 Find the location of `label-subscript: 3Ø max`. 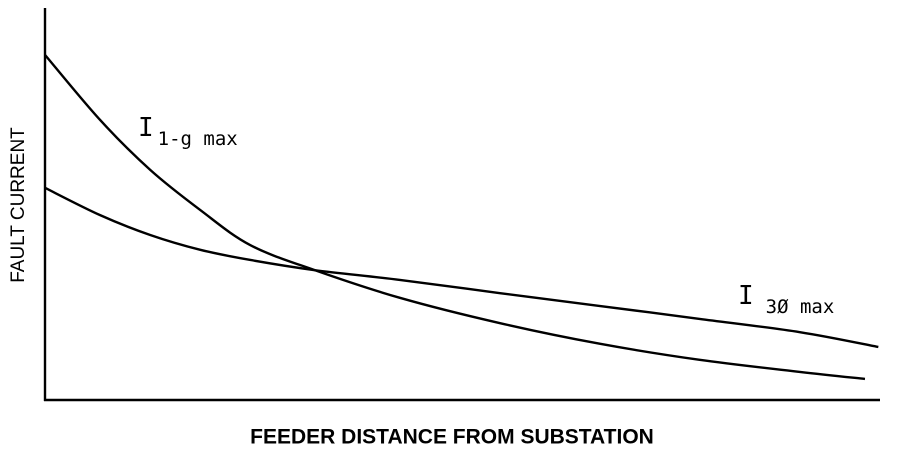

label-subscript: 3Ø max is located at coordinates (800, 307).